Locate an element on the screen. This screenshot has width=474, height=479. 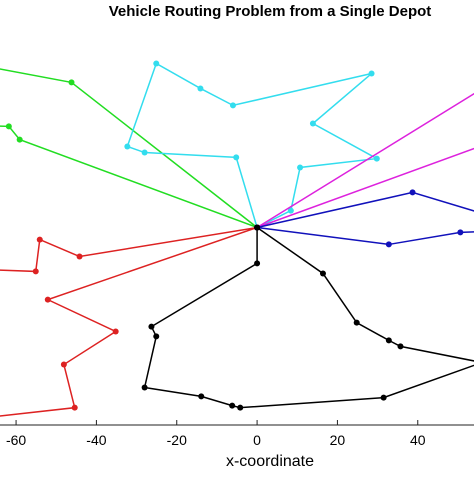
x-tick-label: 0 is located at coordinates (257, 440).